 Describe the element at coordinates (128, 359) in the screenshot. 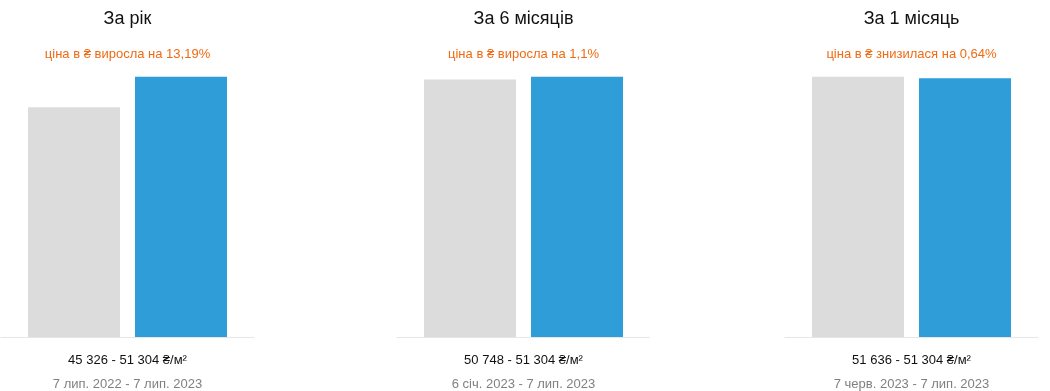

I see `text: 45 326 - 51 304 ₴/м²` at that location.